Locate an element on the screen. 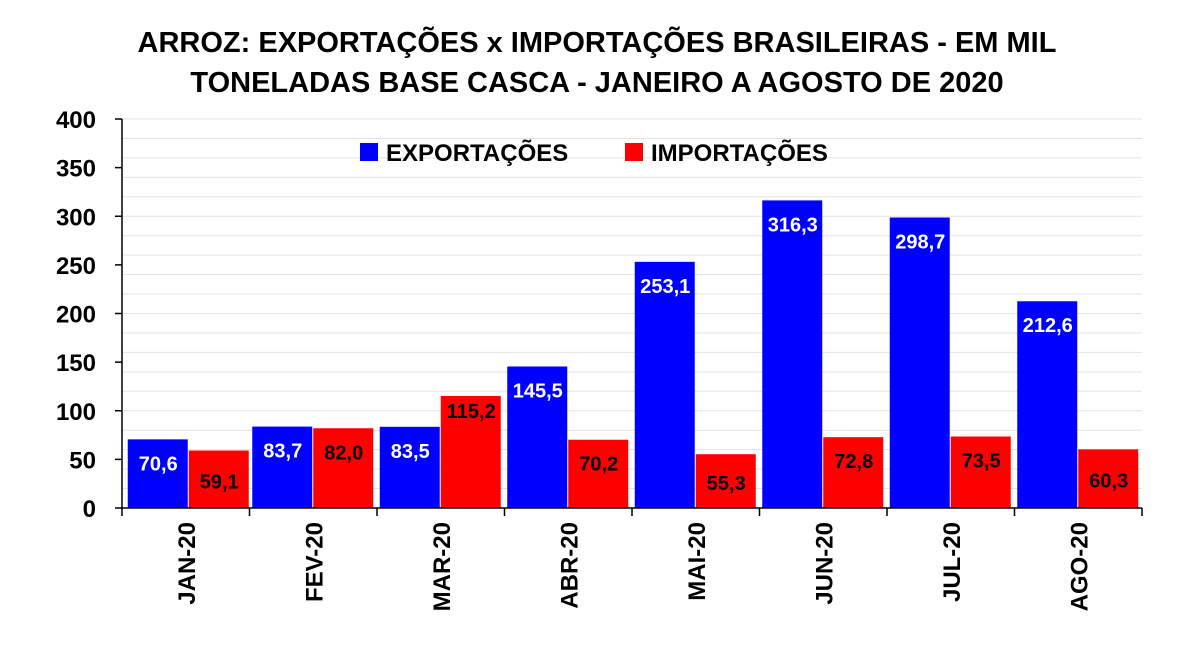 This screenshot has height=657, width=1194. data-label-exportacoes-abr-20: 145,5 is located at coordinates (538, 392).